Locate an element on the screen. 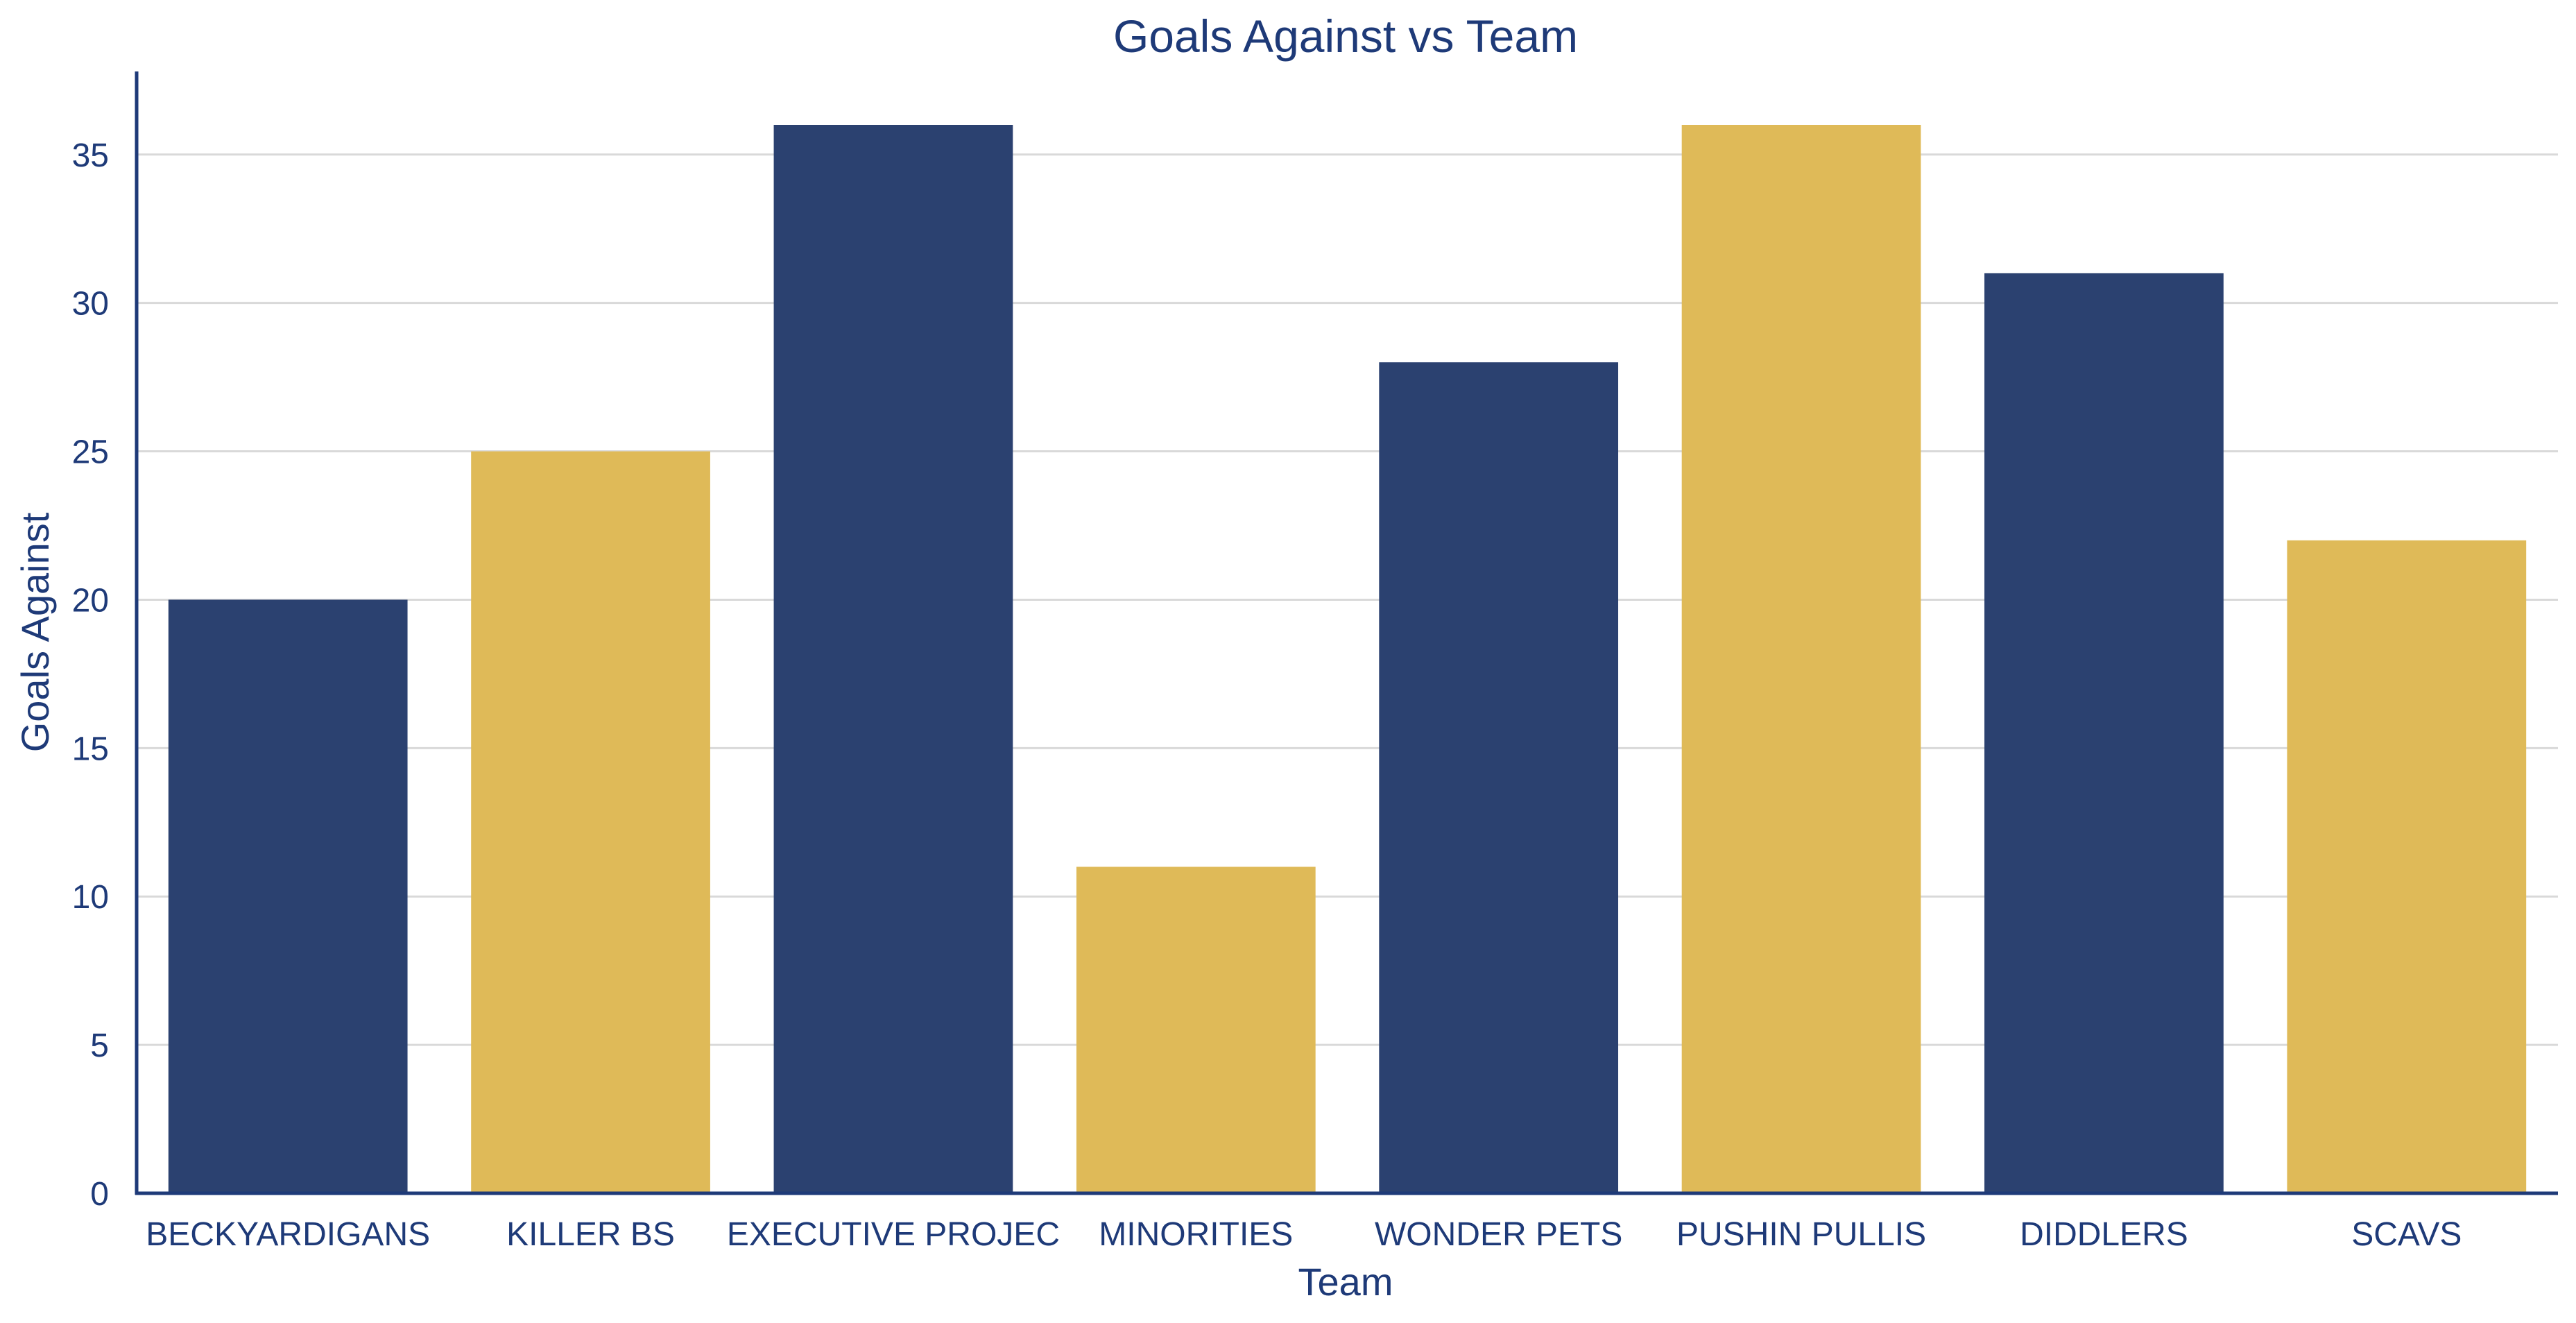 This screenshot has height=1323, width=2576. x-tick-label: EXECUTIVE PROJEC is located at coordinates (893, 1234).